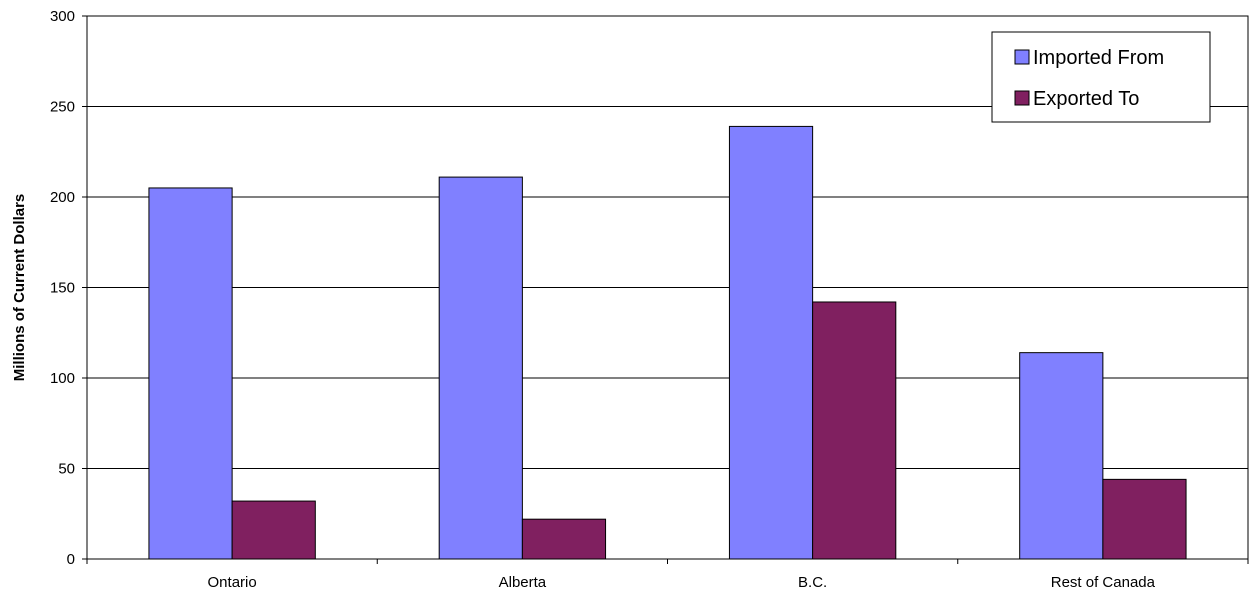  What do you see at coordinates (273, 530) in the screenshot?
I see `bar-exported-to-ontario` at bounding box center [273, 530].